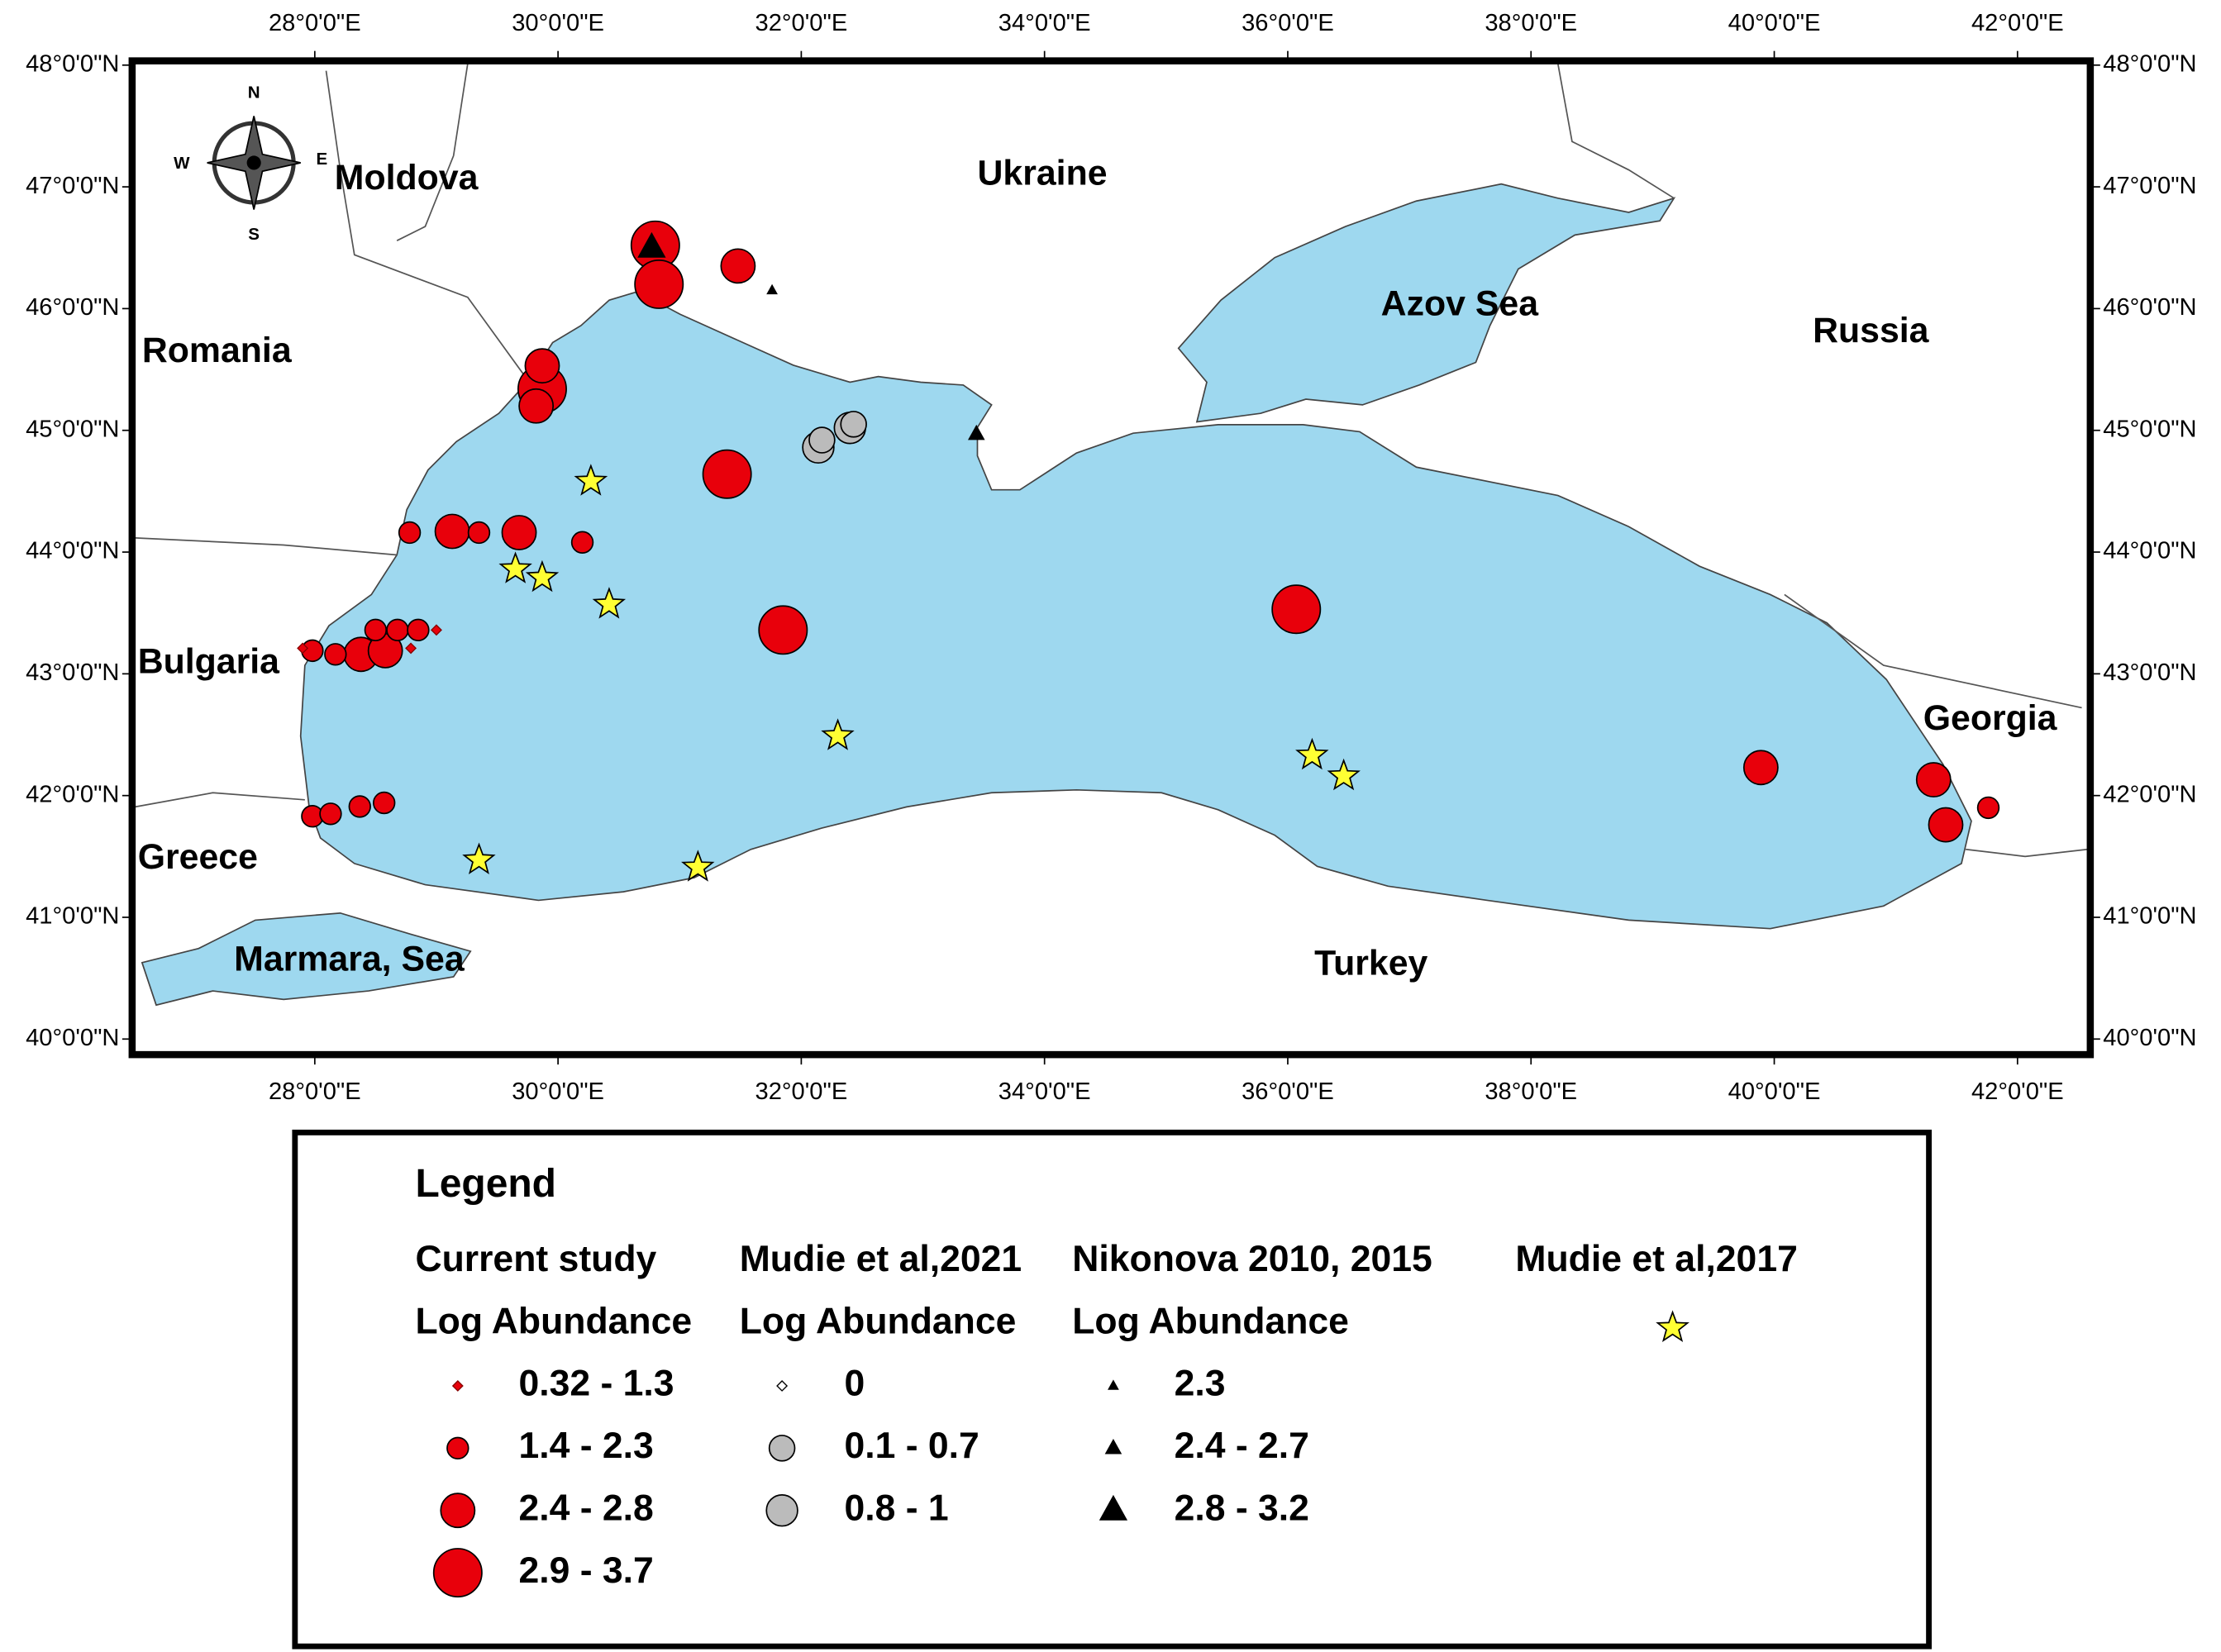 The image size is (2221, 1652). What do you see at coordinates (1242, 1508) in the screenshot?
I see `legend-class-label: 2.8 - 3.2` at bounding box center [1242, 1508].